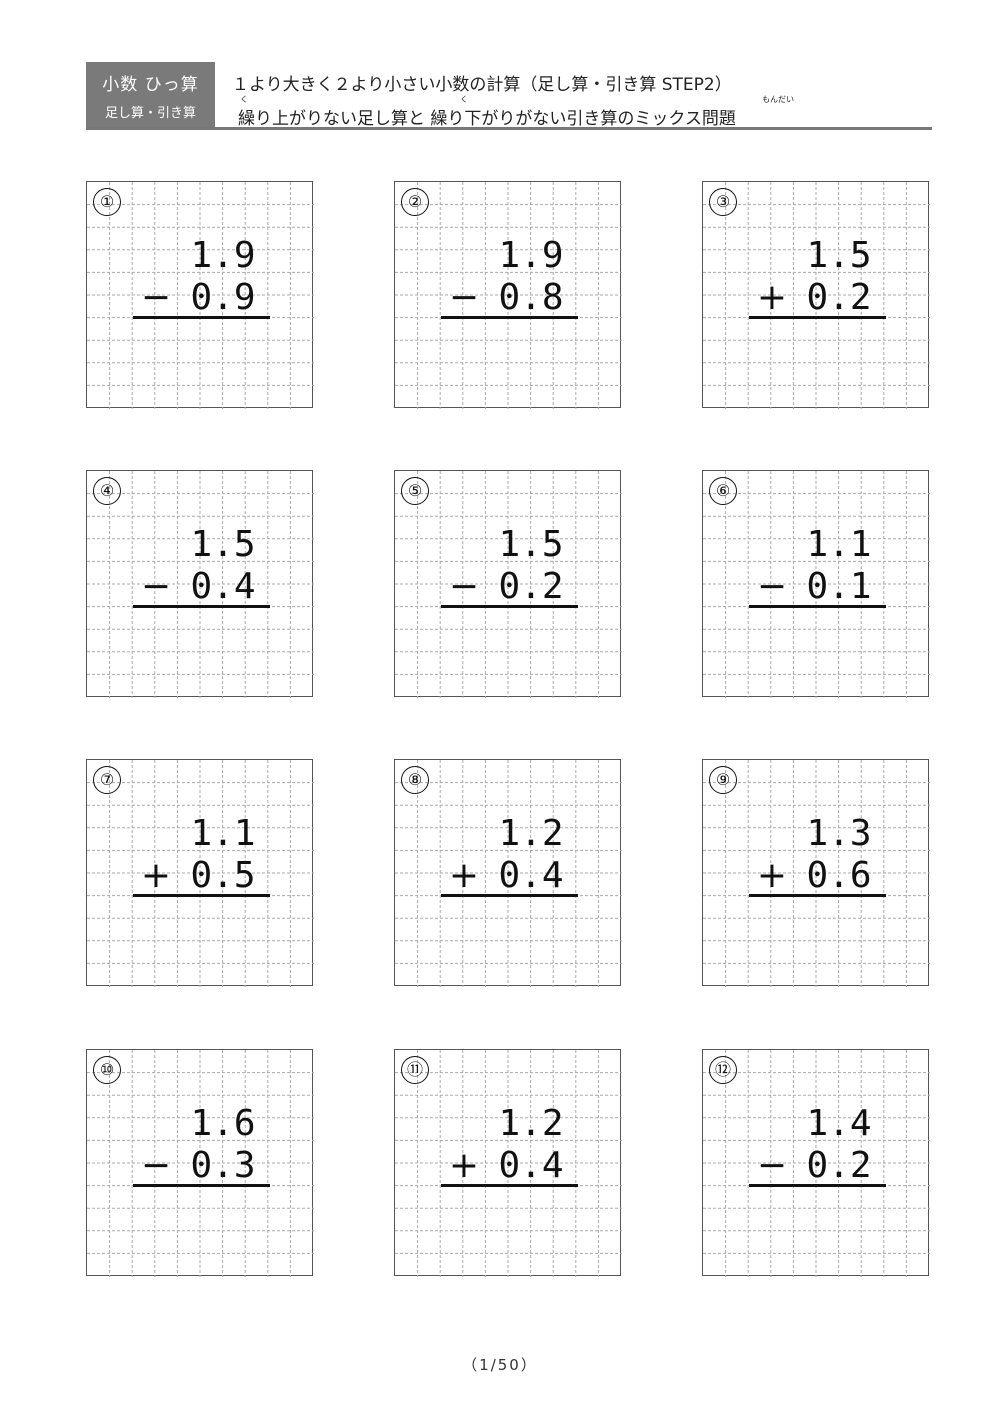 The image size is (1000, 1415). Describe the element at coordinates (509, 128) in the screenshot. I see `header-divider` at that location.